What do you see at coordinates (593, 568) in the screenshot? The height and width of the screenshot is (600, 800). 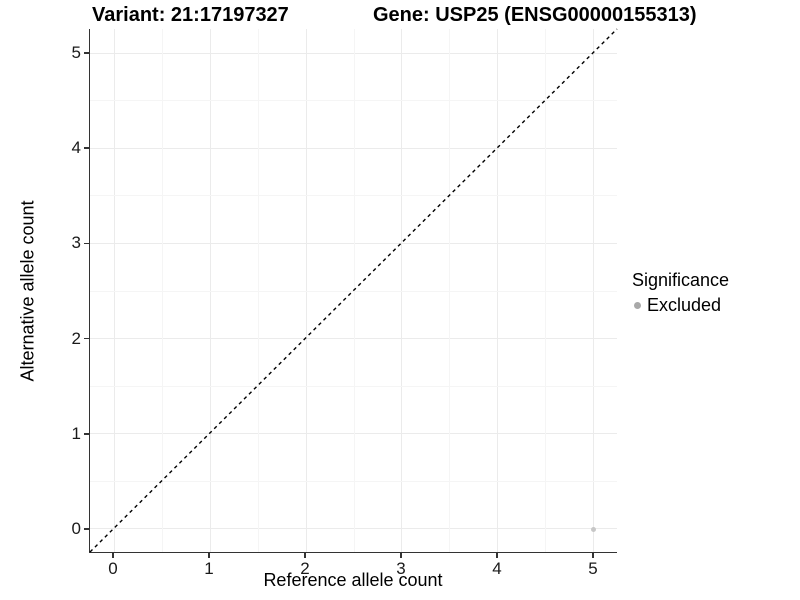 I see `x-axis-tick-label: 5` at bounding box center [593, 568].